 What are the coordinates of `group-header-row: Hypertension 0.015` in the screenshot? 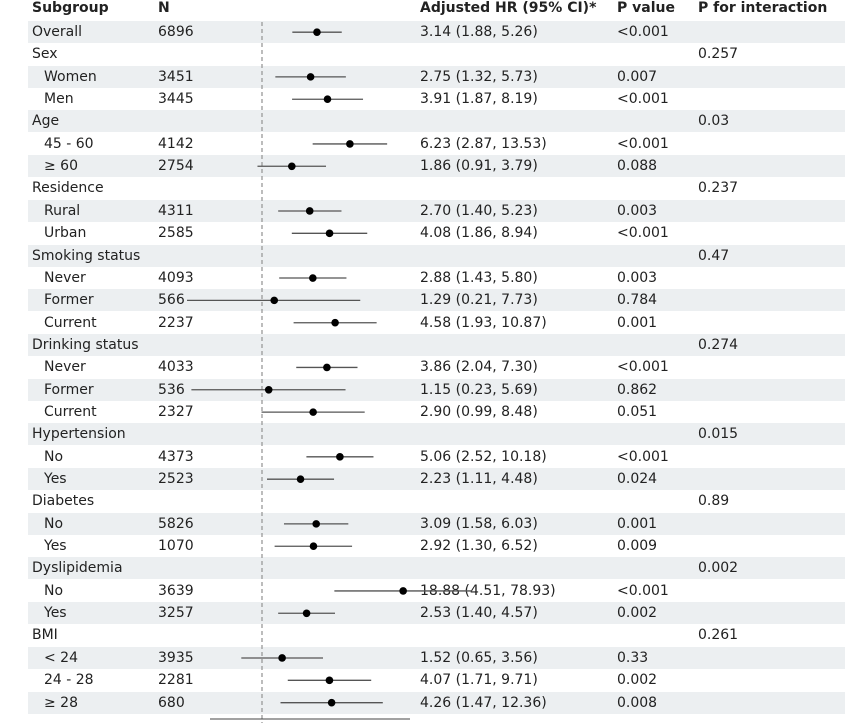 It's located at (436, 434).